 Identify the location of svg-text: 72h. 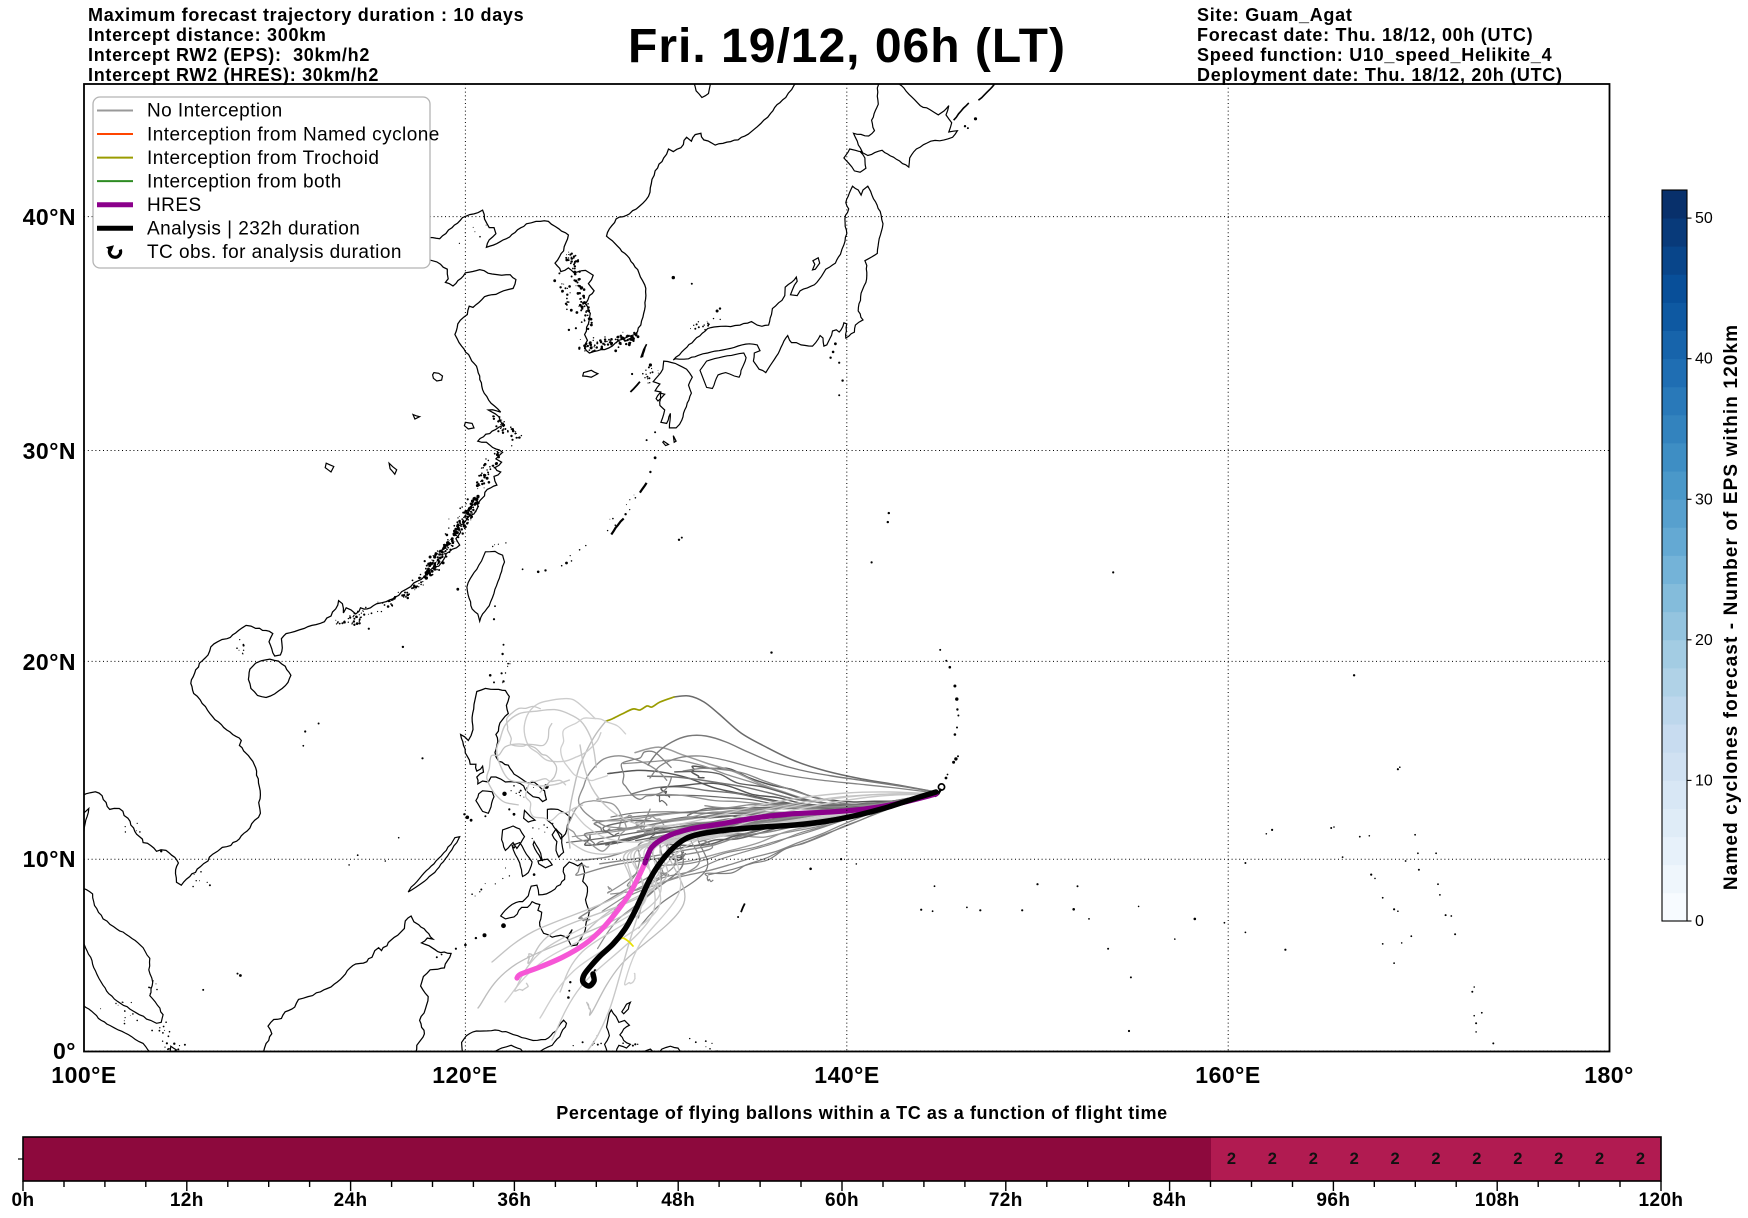
(1006, 1200).